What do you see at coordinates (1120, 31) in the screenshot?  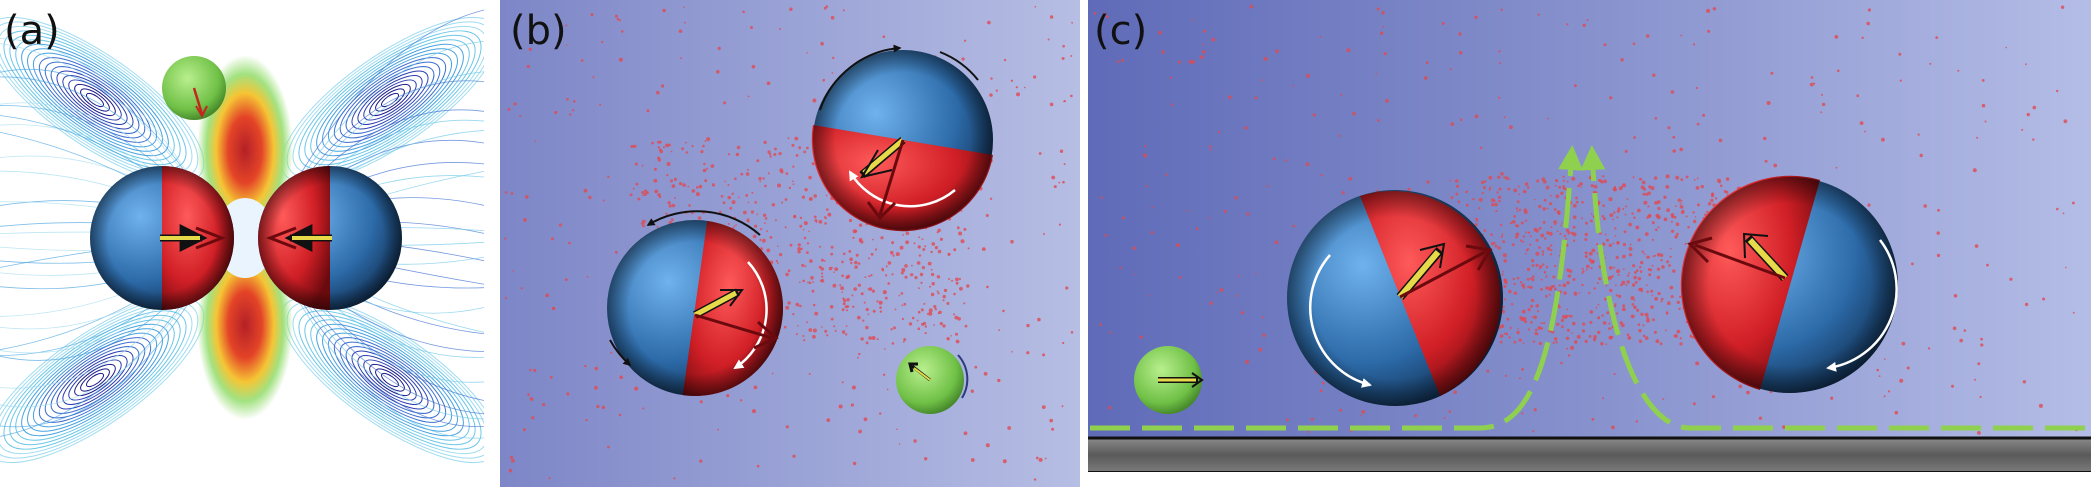 I see `panel-c-label: (c)` at bounding box center [1120, 31].